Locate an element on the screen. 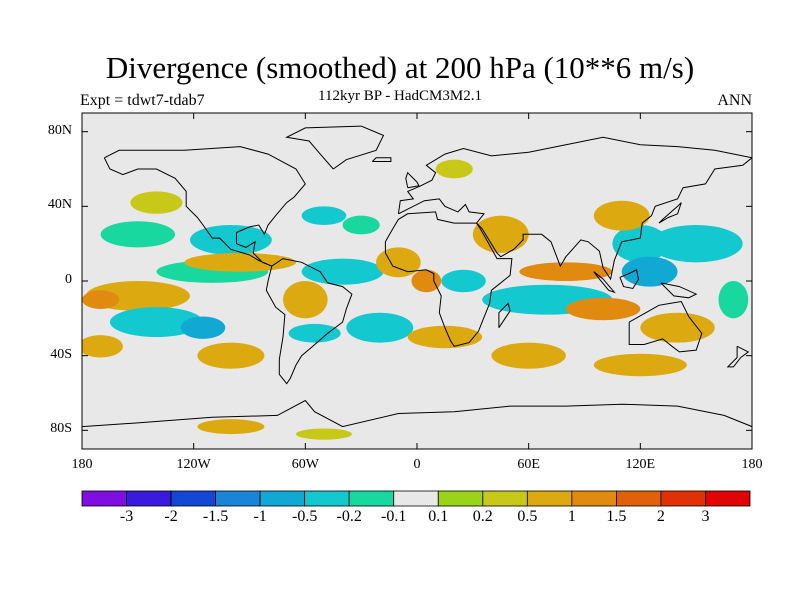 The image size is (800, 600). period-label: ANN is located at coordinates (734, 100).